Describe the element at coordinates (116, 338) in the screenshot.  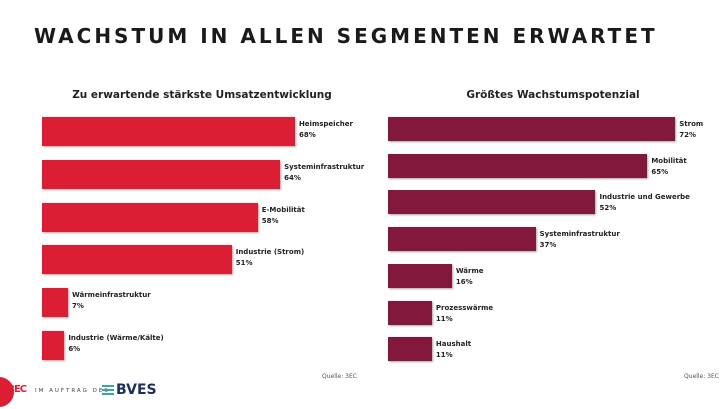
I see `category-label: Industrie (Wärme/Kälte)` at that location.